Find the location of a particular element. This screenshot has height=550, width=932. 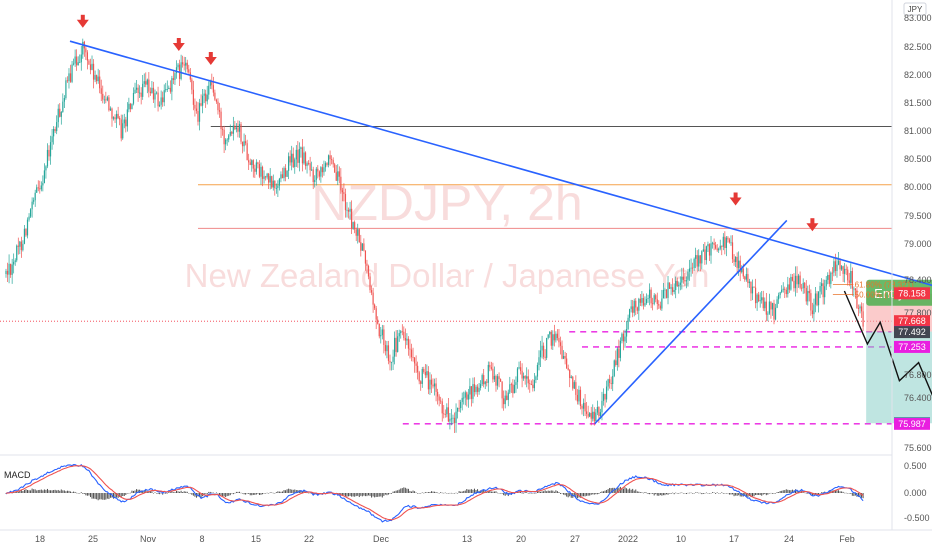

projection-path is located at coordinates (887, 356).